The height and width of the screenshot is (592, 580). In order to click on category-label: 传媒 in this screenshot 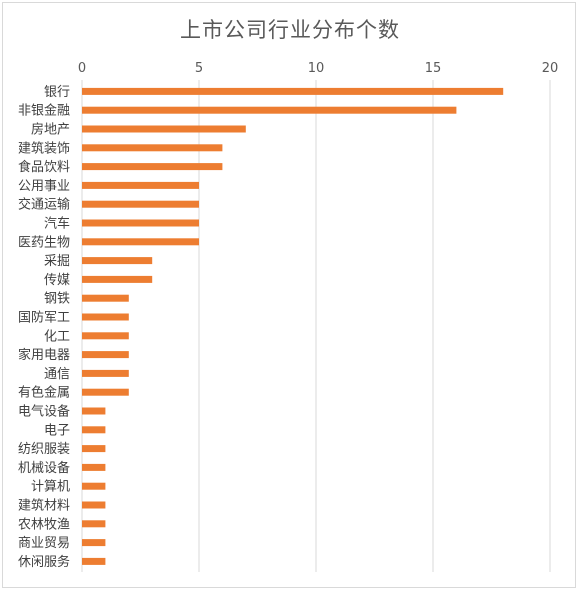, I will do `click(57, 280)`.